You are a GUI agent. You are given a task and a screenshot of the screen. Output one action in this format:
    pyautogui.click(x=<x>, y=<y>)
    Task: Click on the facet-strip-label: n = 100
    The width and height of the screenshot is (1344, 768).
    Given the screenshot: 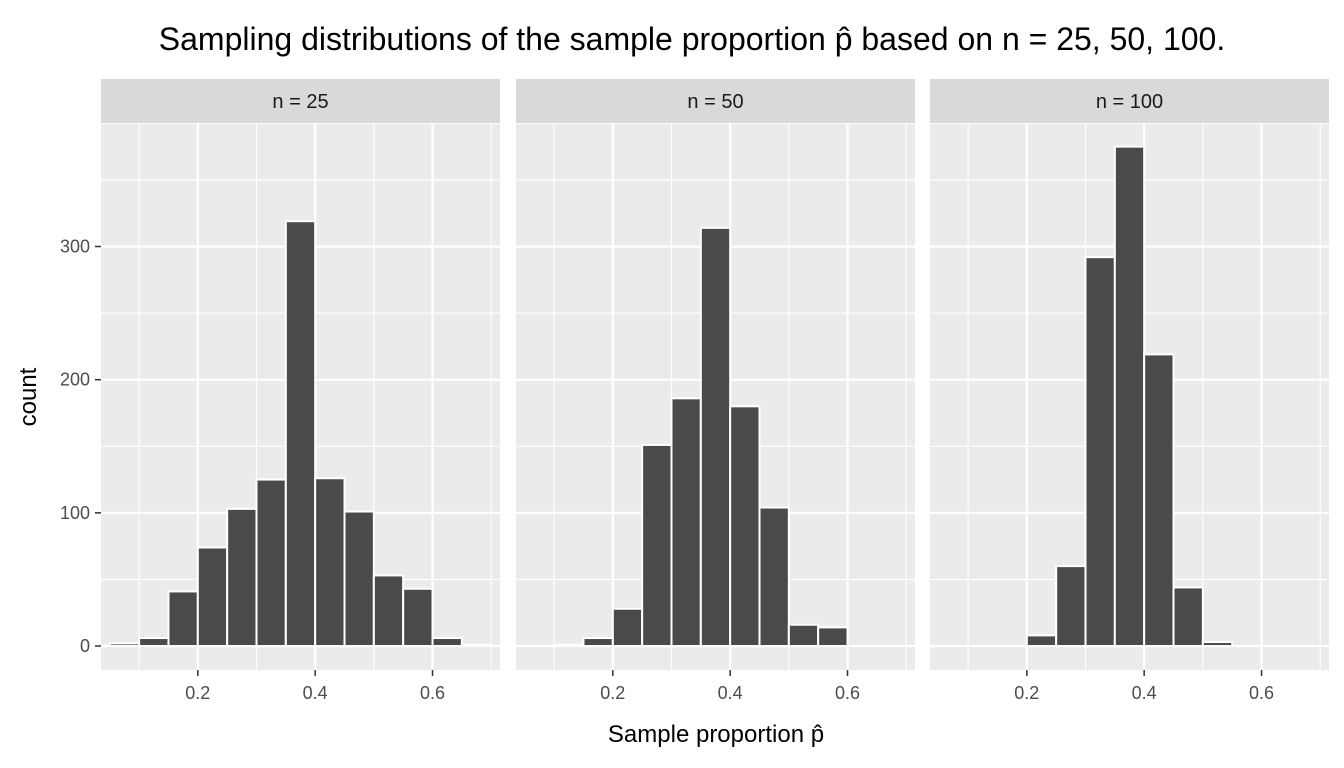 What is the action you would take?
    pyautogui.click(x=1129, y=102)
    